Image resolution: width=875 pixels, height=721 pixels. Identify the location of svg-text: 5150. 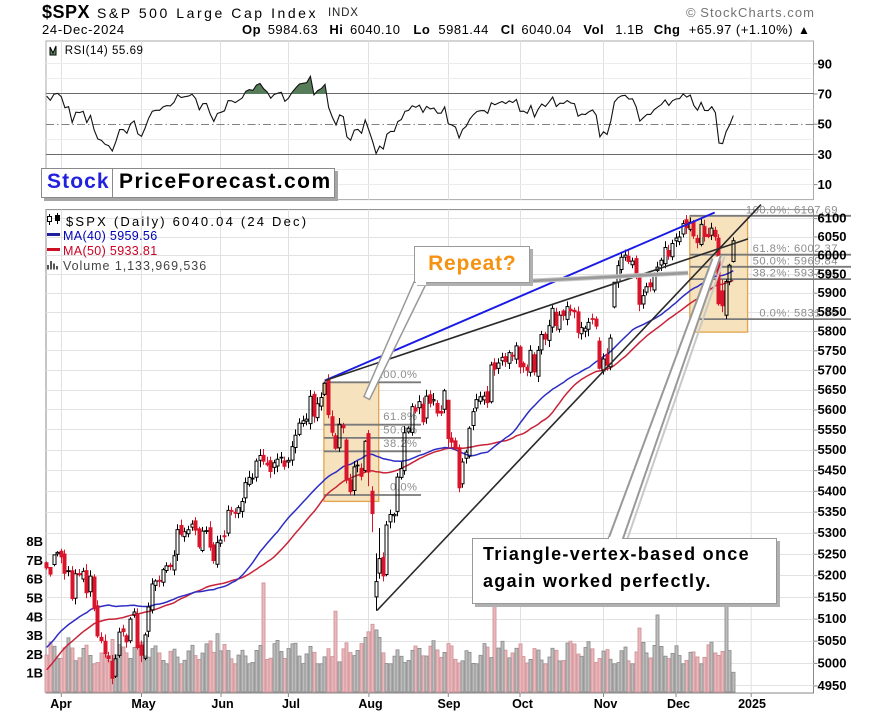
(832, 596).